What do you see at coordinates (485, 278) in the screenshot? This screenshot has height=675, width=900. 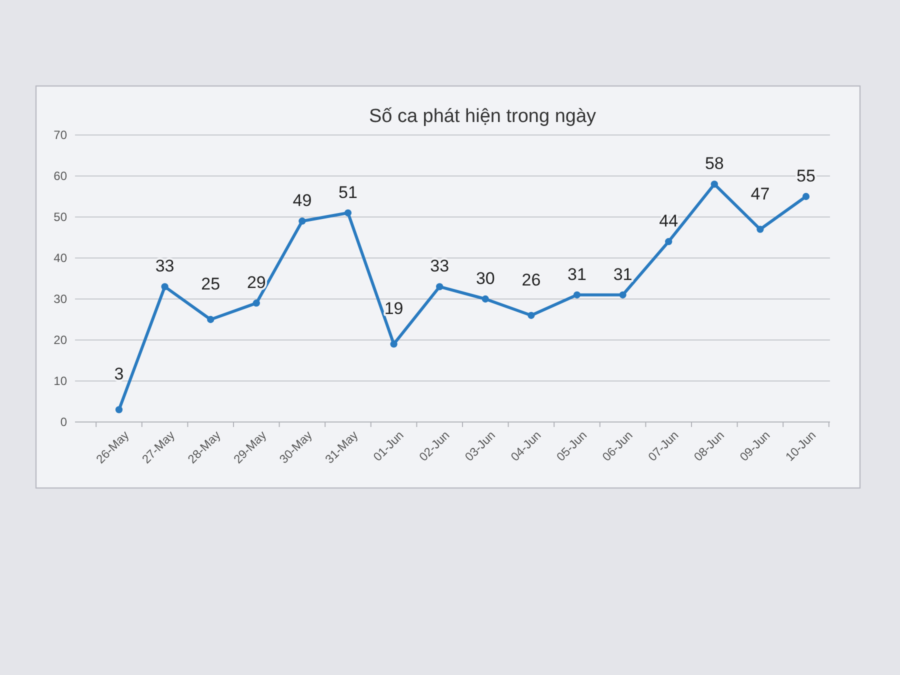 I see `data-label: 30` at bounding box center [485, 278].